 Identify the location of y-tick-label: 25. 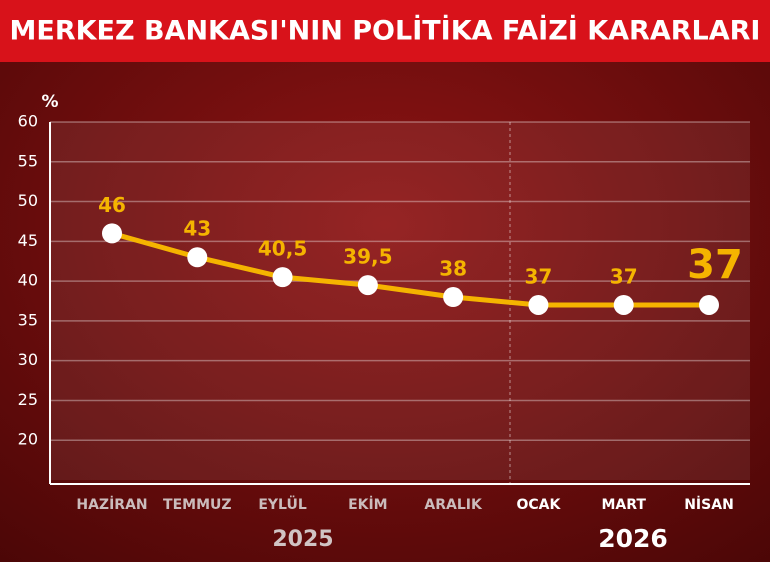
(28, 399).